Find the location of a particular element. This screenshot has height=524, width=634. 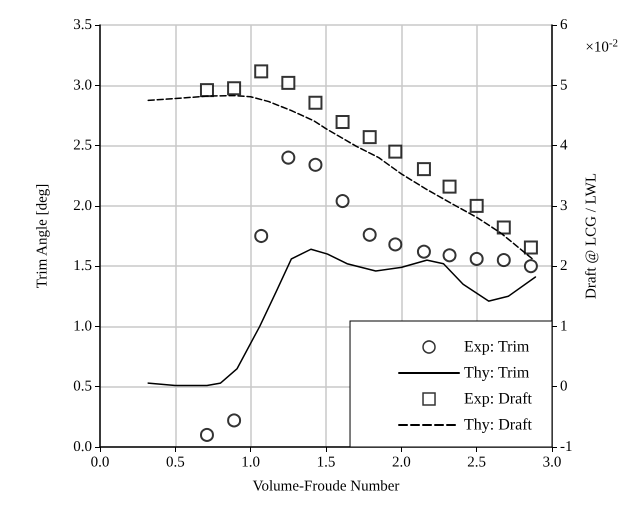

y2-tick-label: 2 is located at coordinates (564, 266).